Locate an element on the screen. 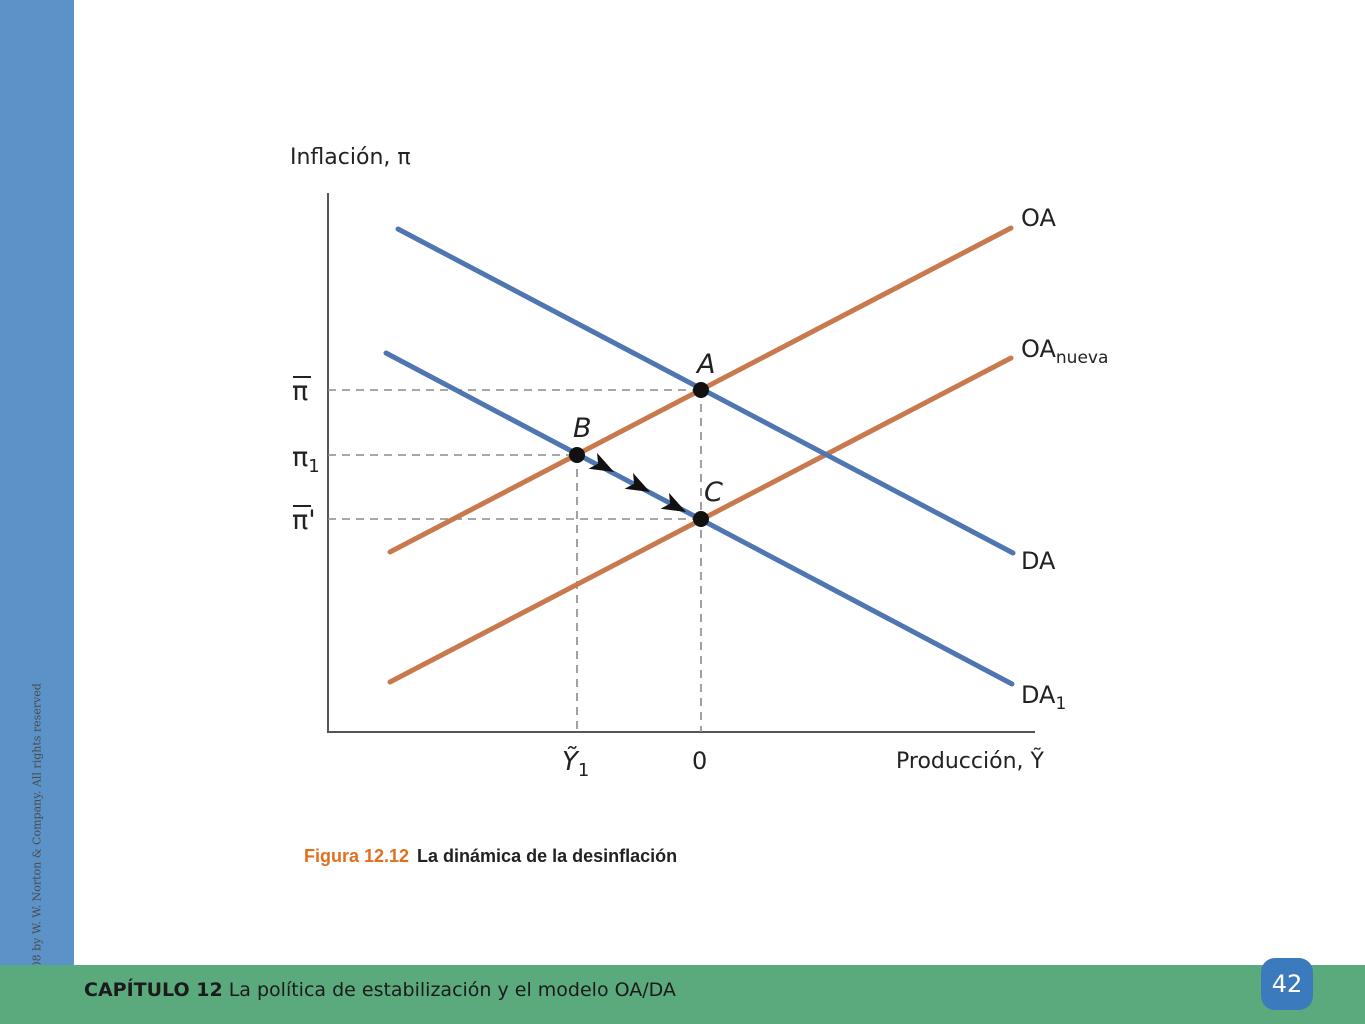 The width and height of the screenshot is (1365, 1024). chapter-number: CAPÍTULO 12 is located at coordinates (153, 990).